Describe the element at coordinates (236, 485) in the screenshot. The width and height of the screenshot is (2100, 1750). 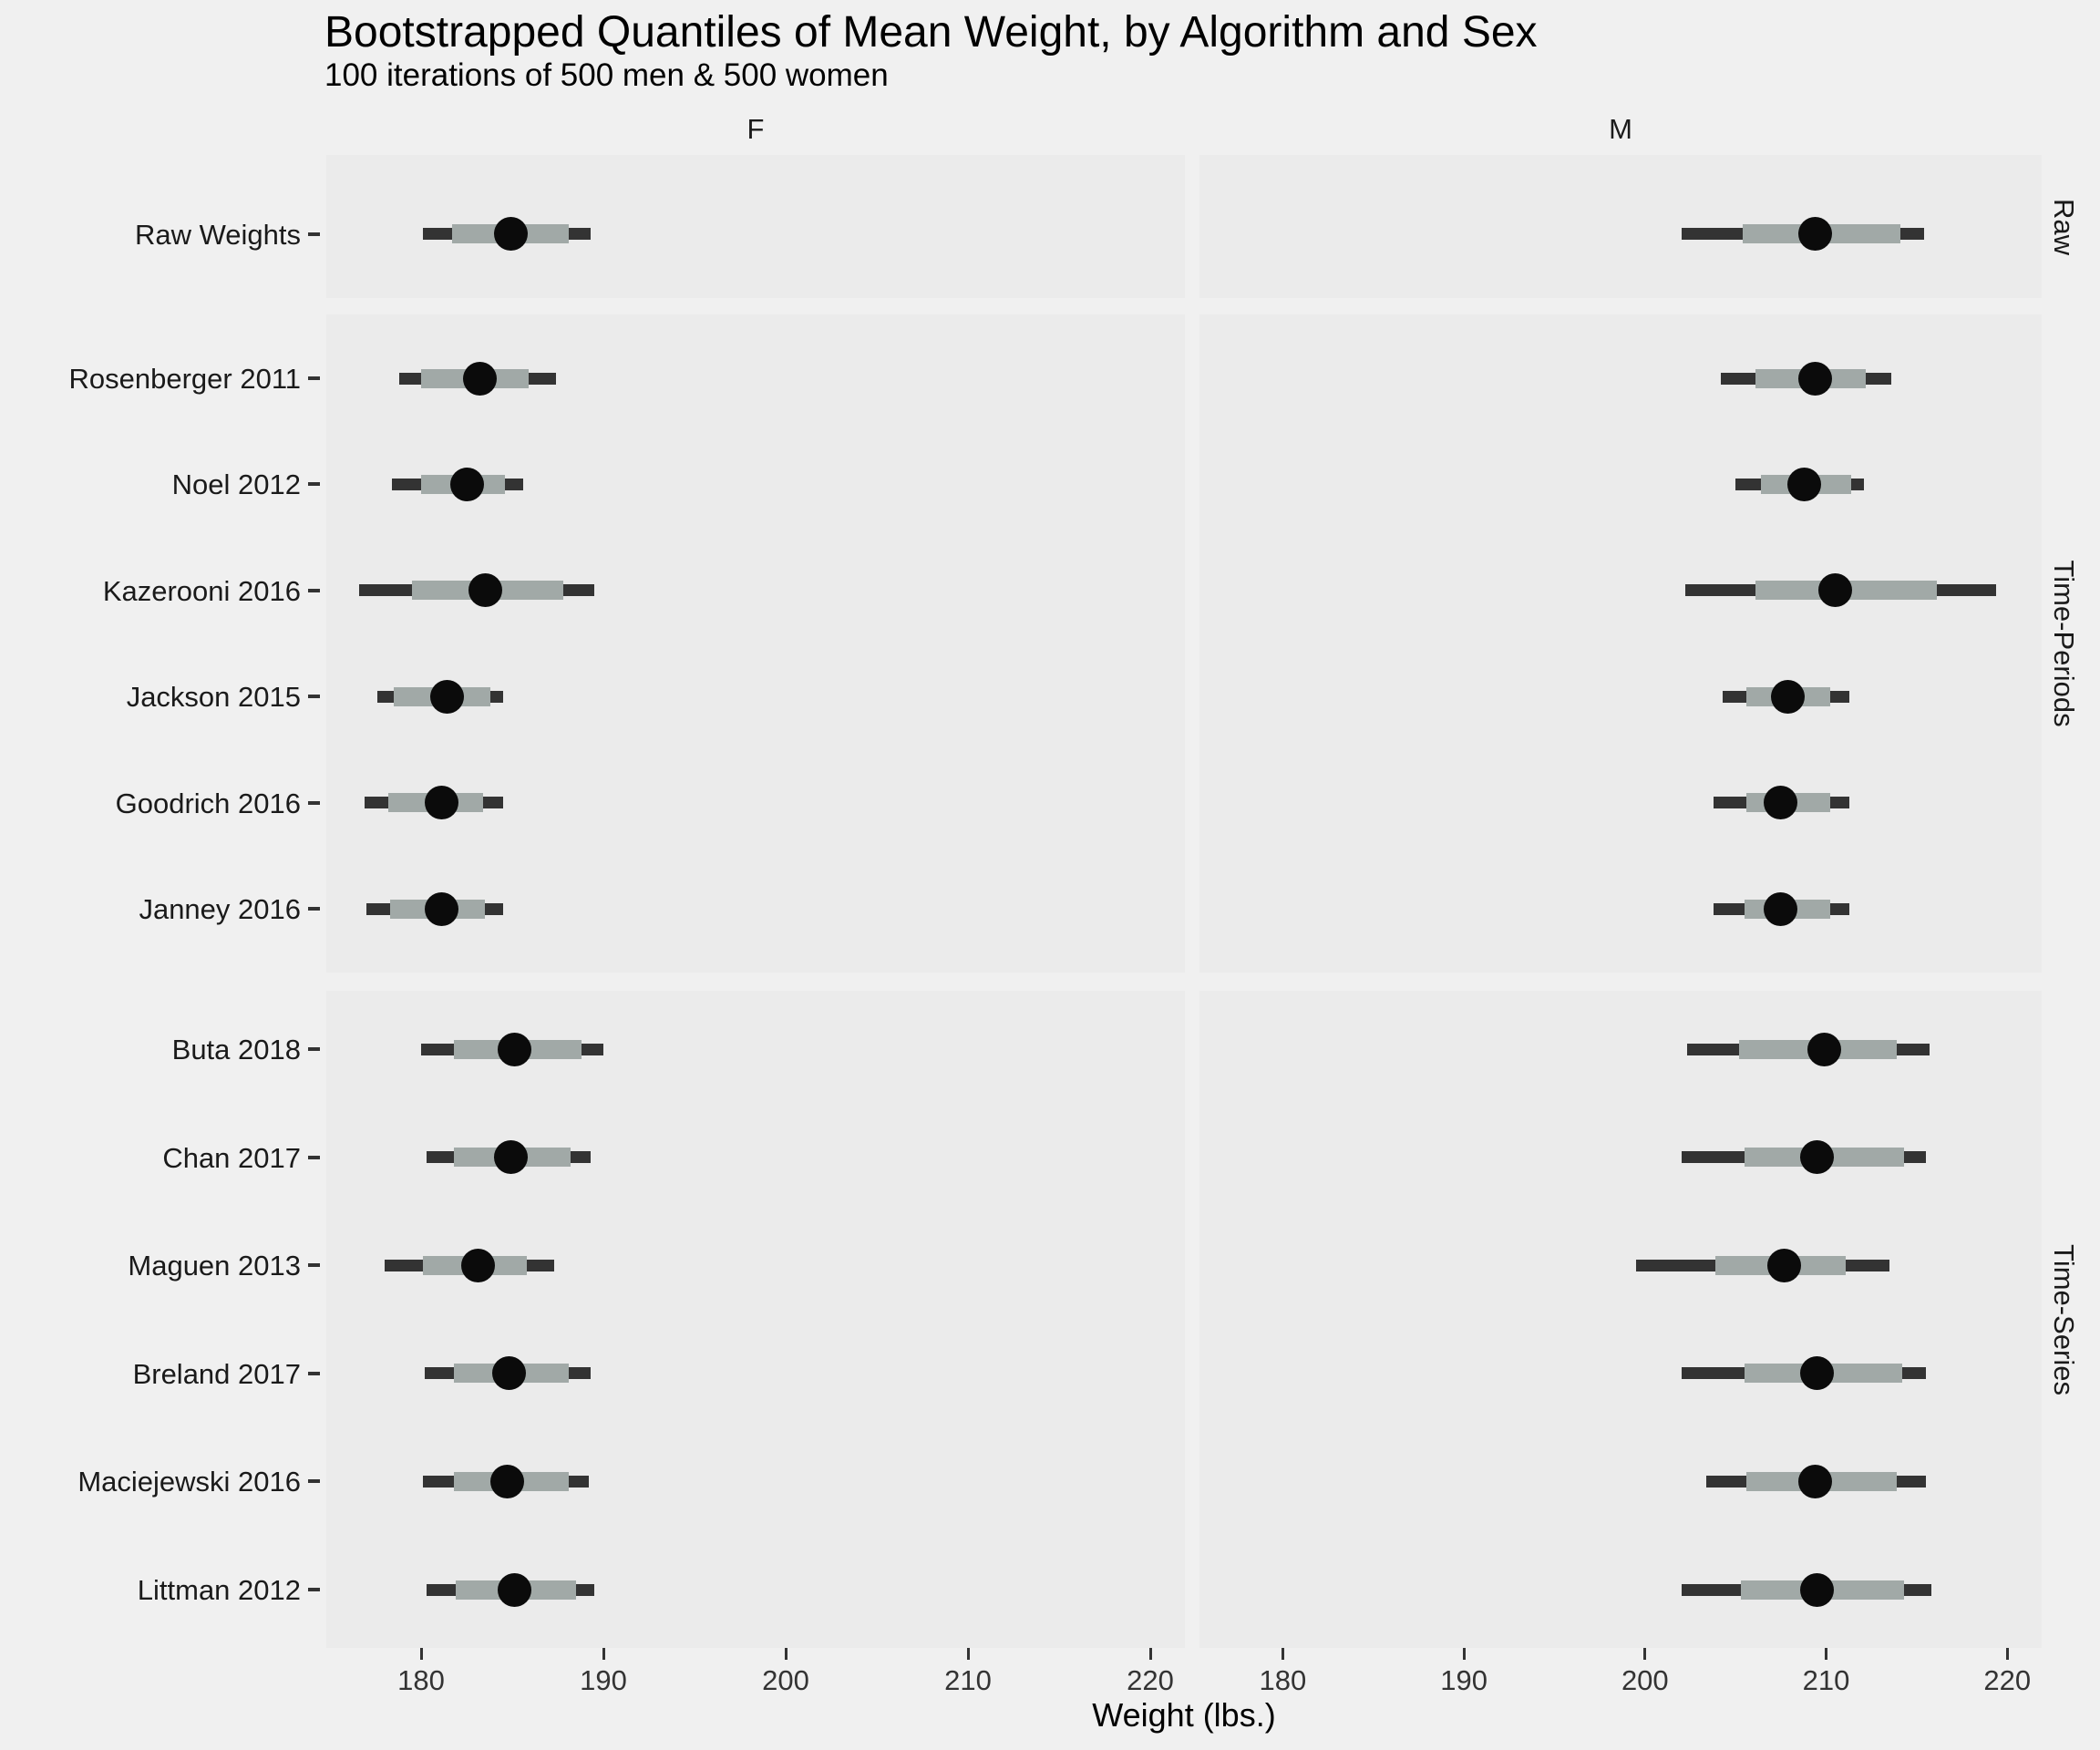
I see `y-axis-label: Noel 2012` at that location.